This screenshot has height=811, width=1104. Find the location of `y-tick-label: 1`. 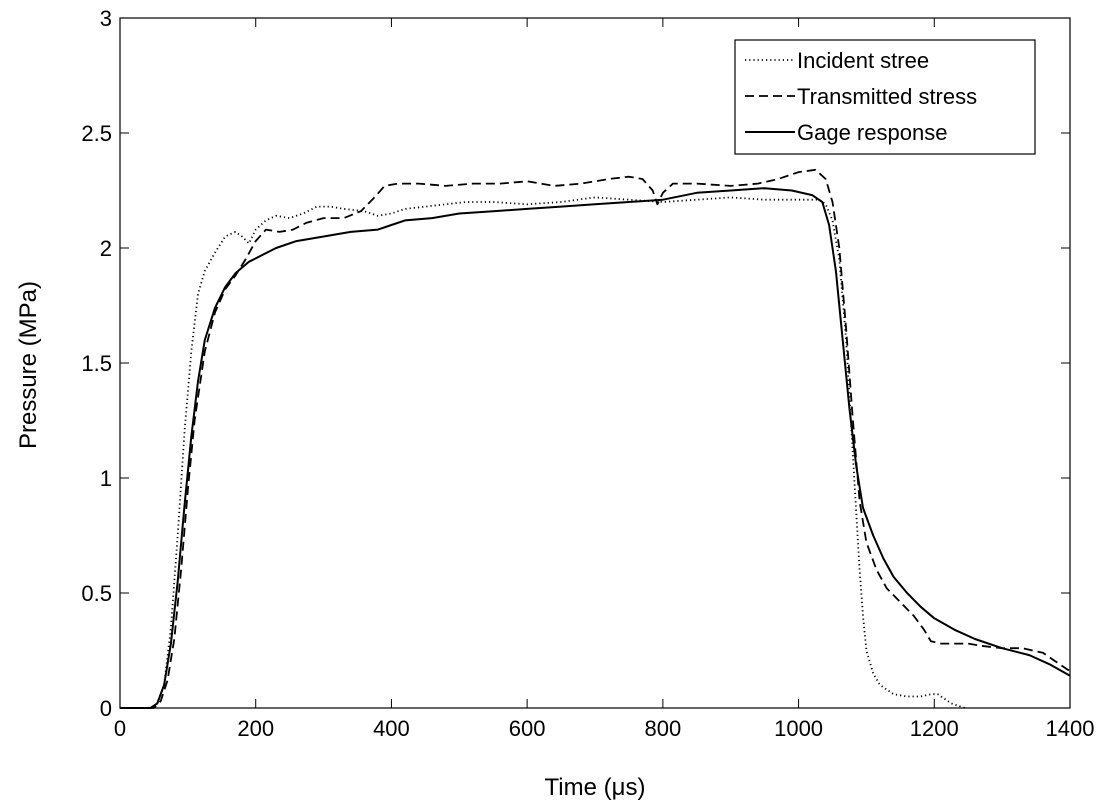

y-tick-label: 1 is located at coordinates (106, 478).